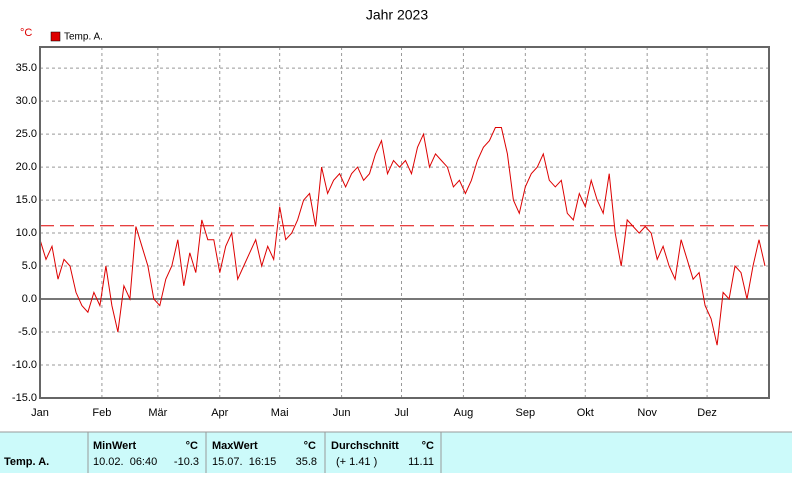  What do you see at coordinates (26, 462) in the screenshot?
I see `row-label: Temp. A.` at bounding box center [26, 462].